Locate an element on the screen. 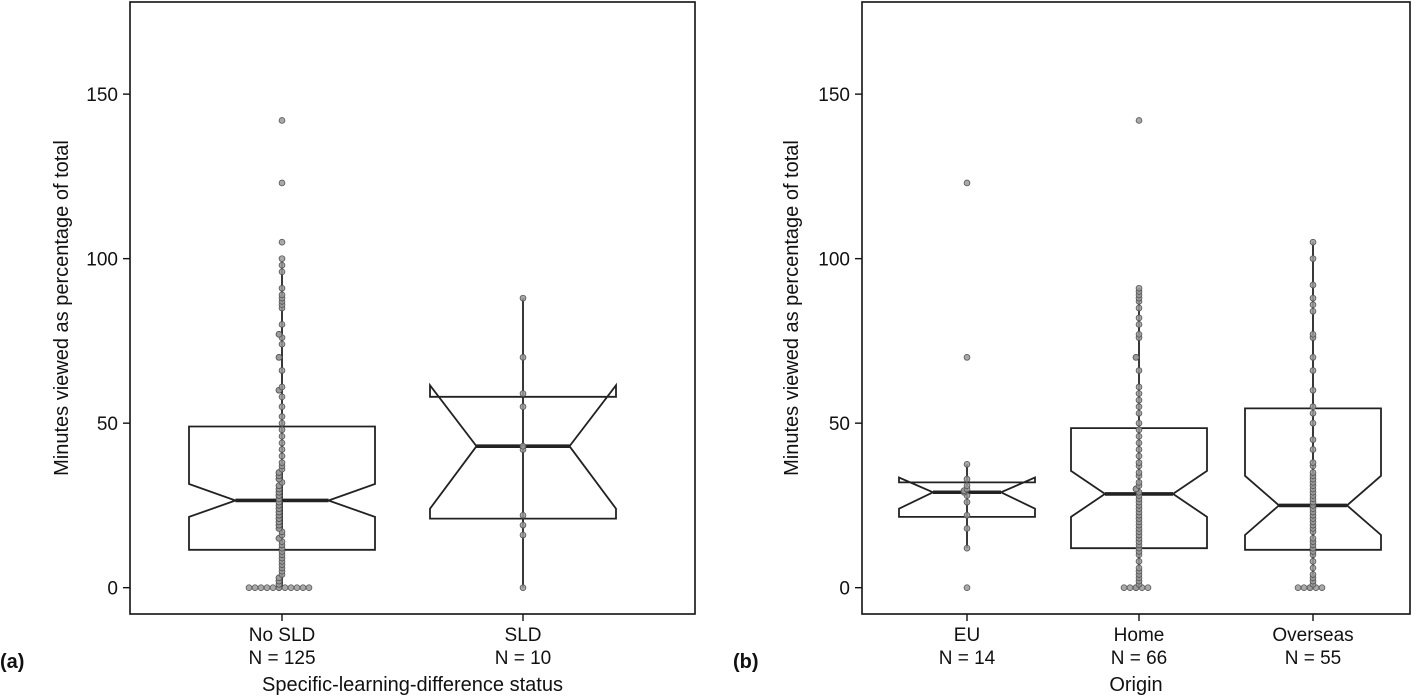 The image size is (1418, 697). group-n-label: N = 55 is located at coordinates (1313, 658).